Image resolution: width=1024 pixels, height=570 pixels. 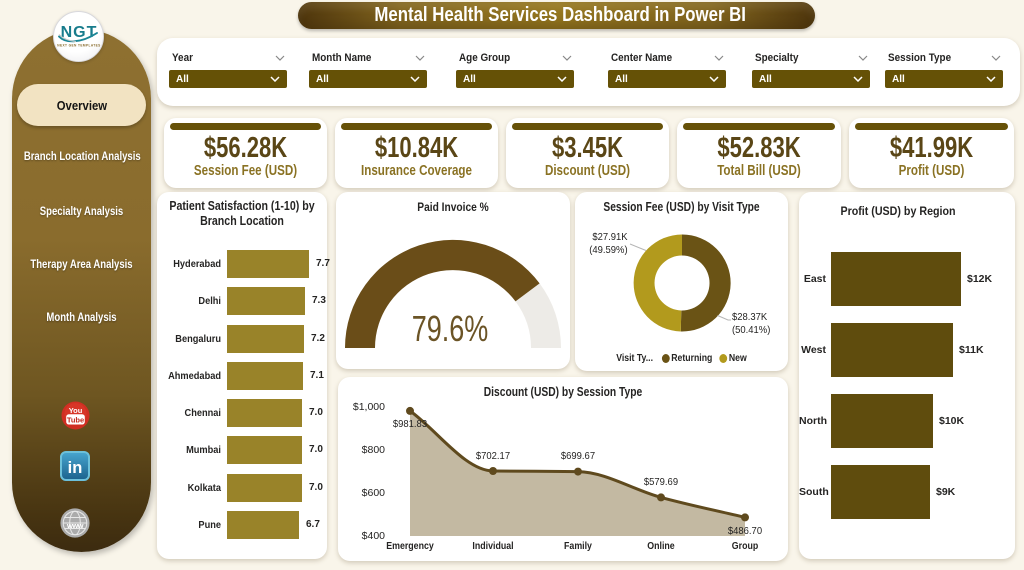 I want to click on svg-text: You, so click(x=76, y=410).